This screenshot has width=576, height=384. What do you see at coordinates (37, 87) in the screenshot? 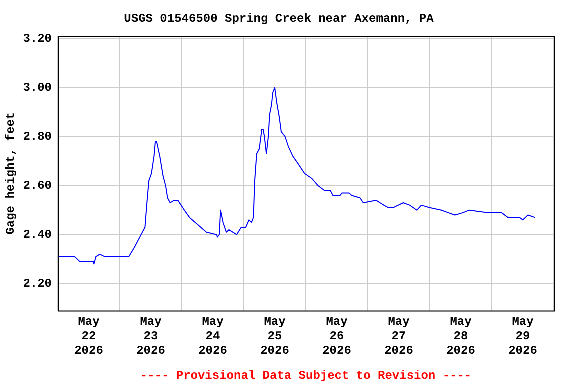
I see `y-tick-label: 3.00` at bounding box center [37, 87].